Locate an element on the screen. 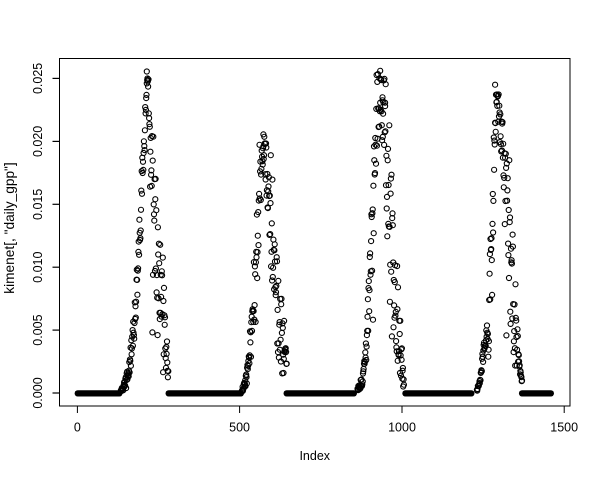 Image resolution: width=600 pixels, height=485 pixels. svg-text: Index is located at coordinates (314, 456).